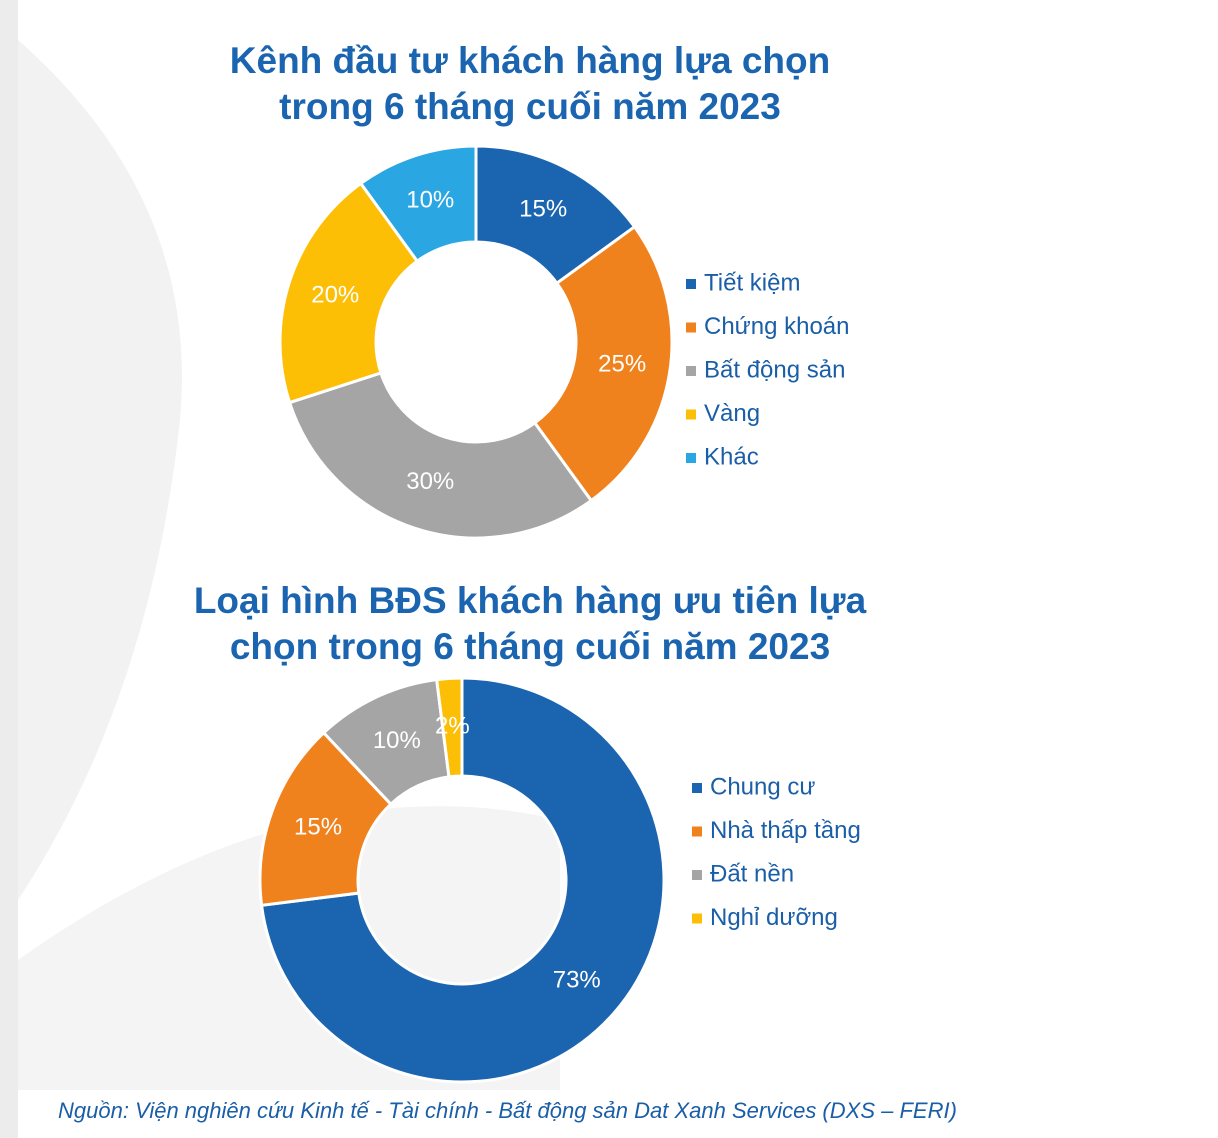 The image size is (1218, 1138). I want to click on legend-label: Vàng, so click(732, 413).